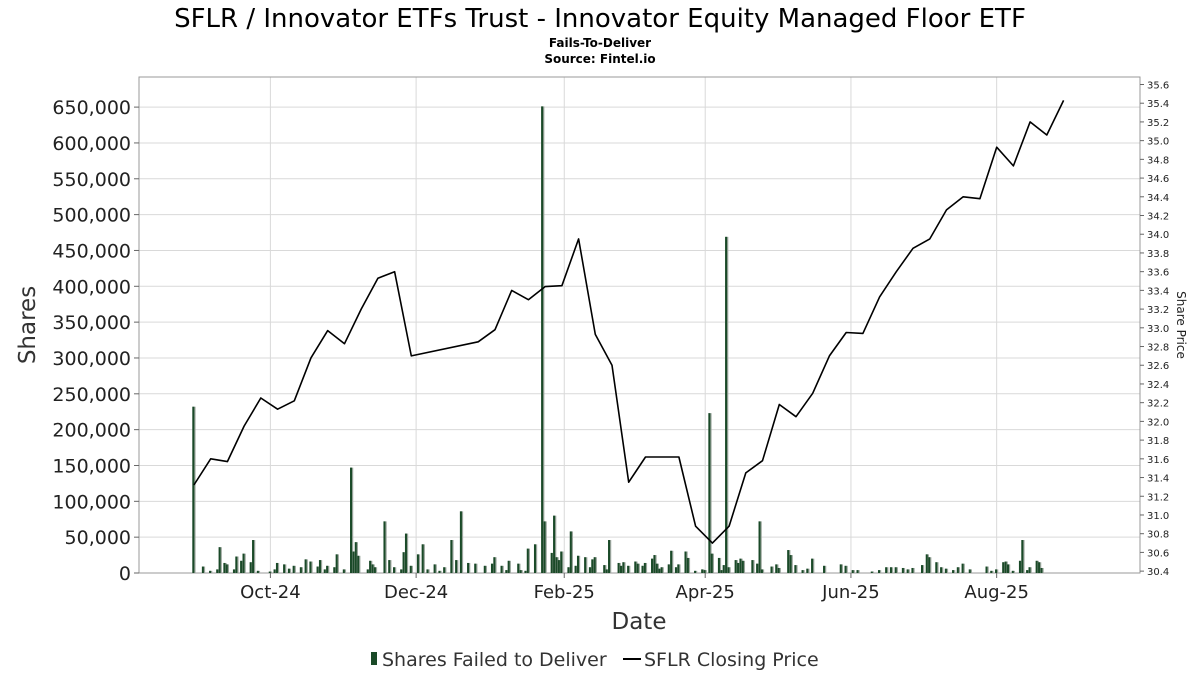 The image size is (1200, 675). What do you see at coordinates (1158, 385) in the screenshot?
I see `y2-tick-label: 32.4` at bounding box center [1158, 385].